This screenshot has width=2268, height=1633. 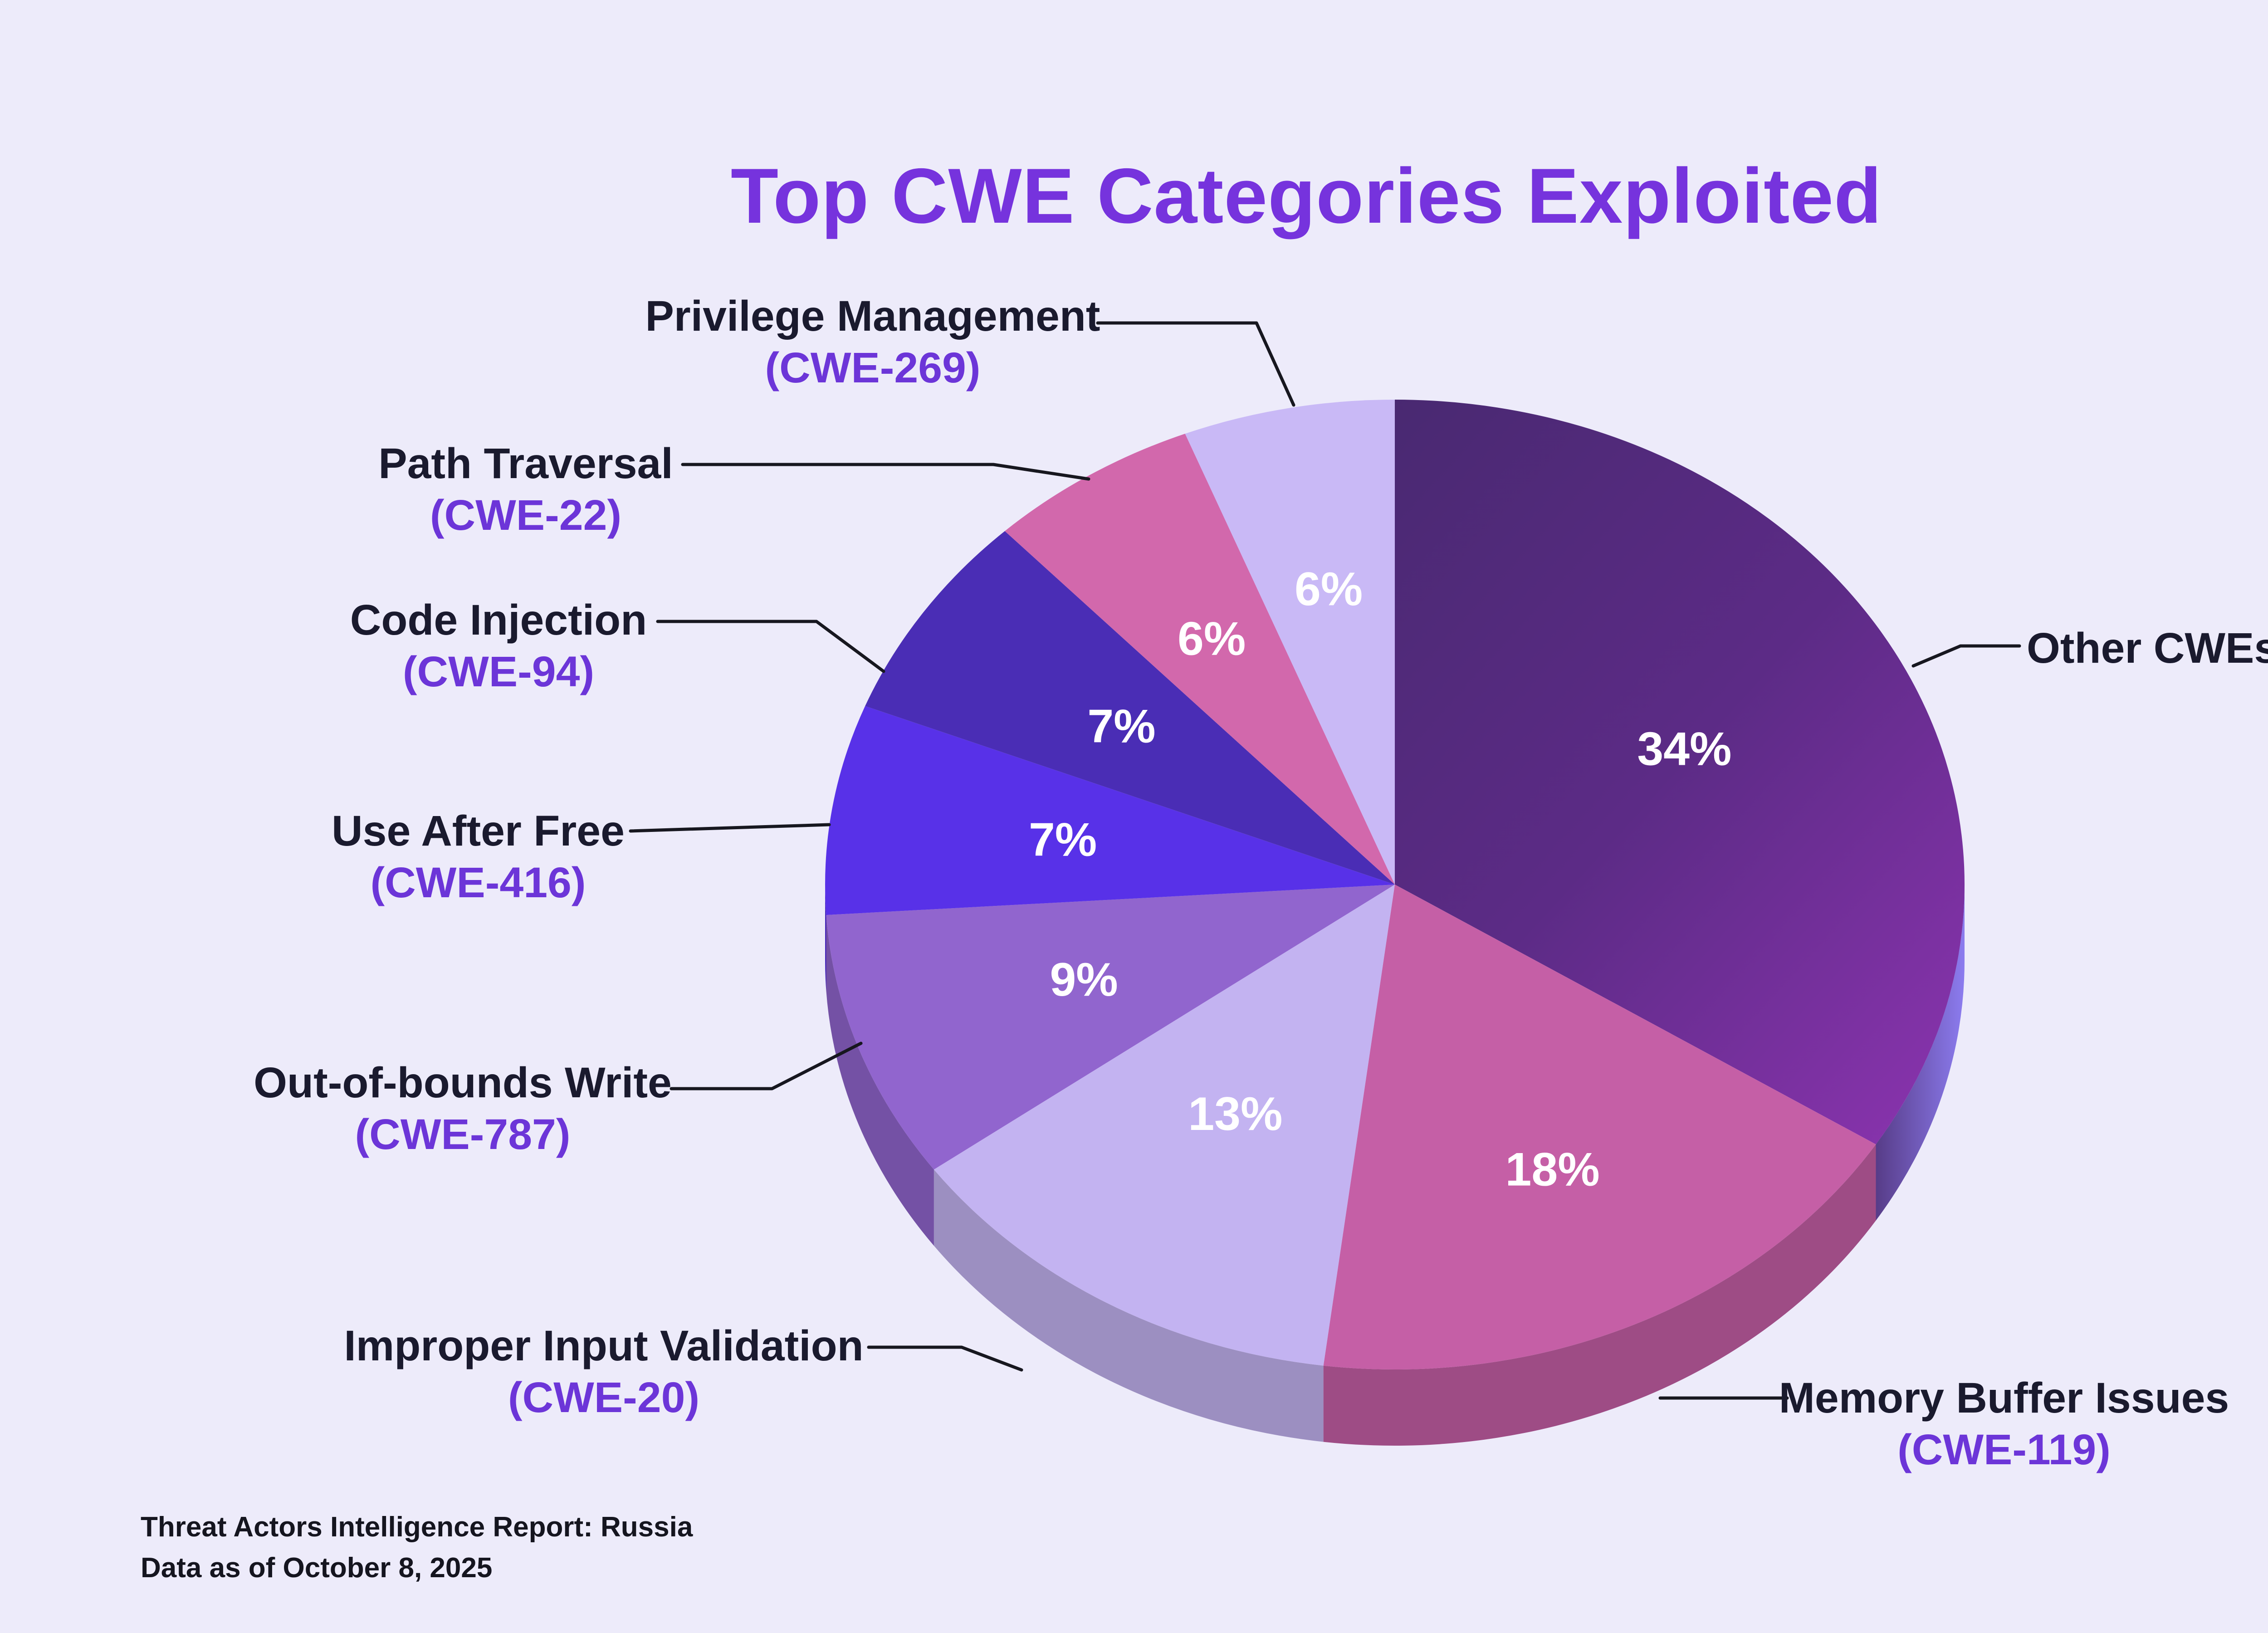 What do you see at coordinates (526, 489) in the screenshot?
I see `callout-path-traversal: Path Traversal (CWE-22)` at bounding box center [526, 489].